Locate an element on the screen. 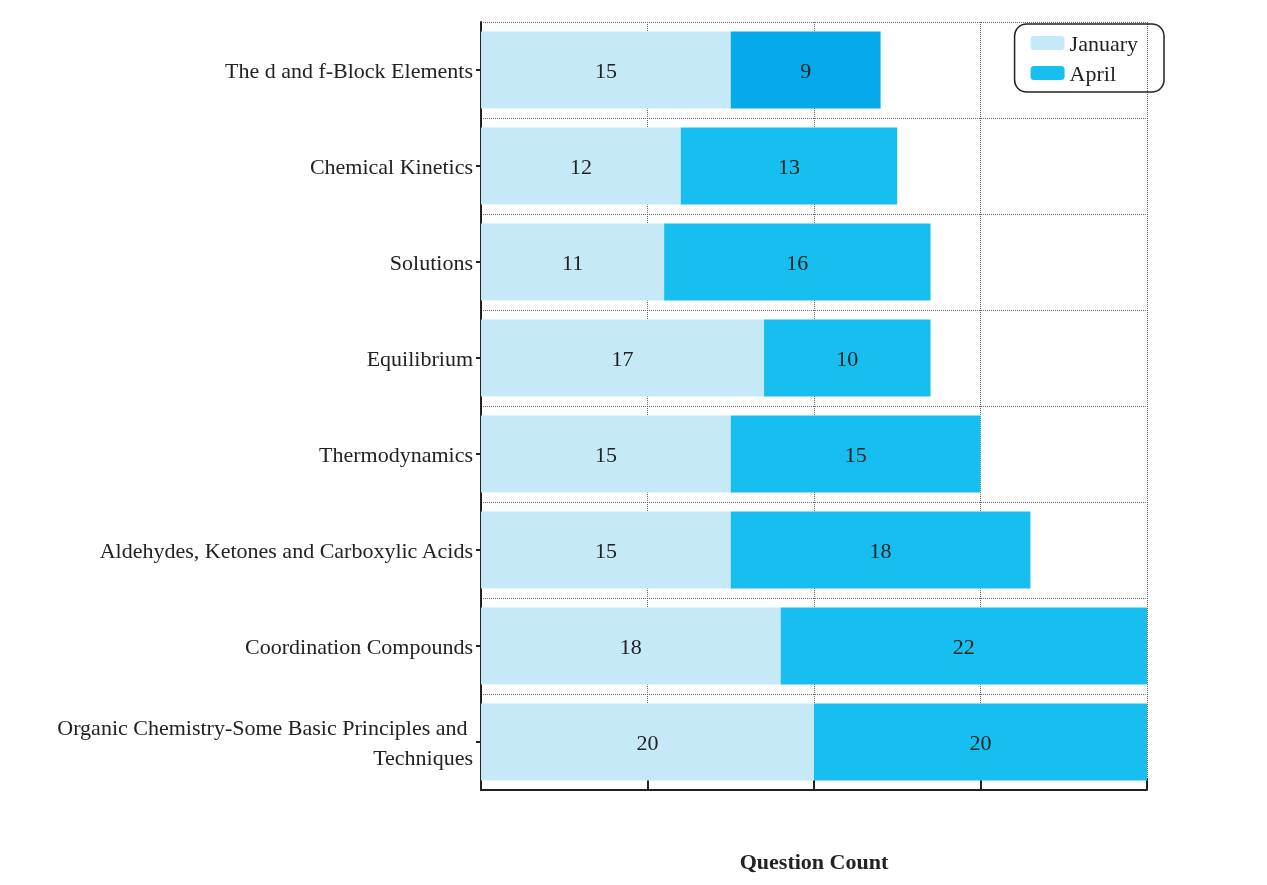 Image resolution: width=1267 pixels, height=885 pixels. legend-label: April is located at coordinates (1093, 73).